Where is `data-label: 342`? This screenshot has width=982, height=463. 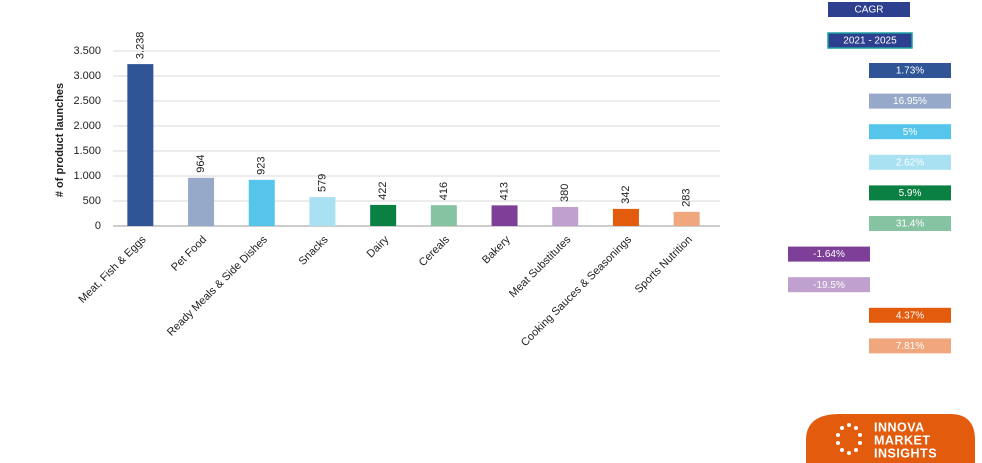 data-label: 342 is located at coordinates (626, 195).